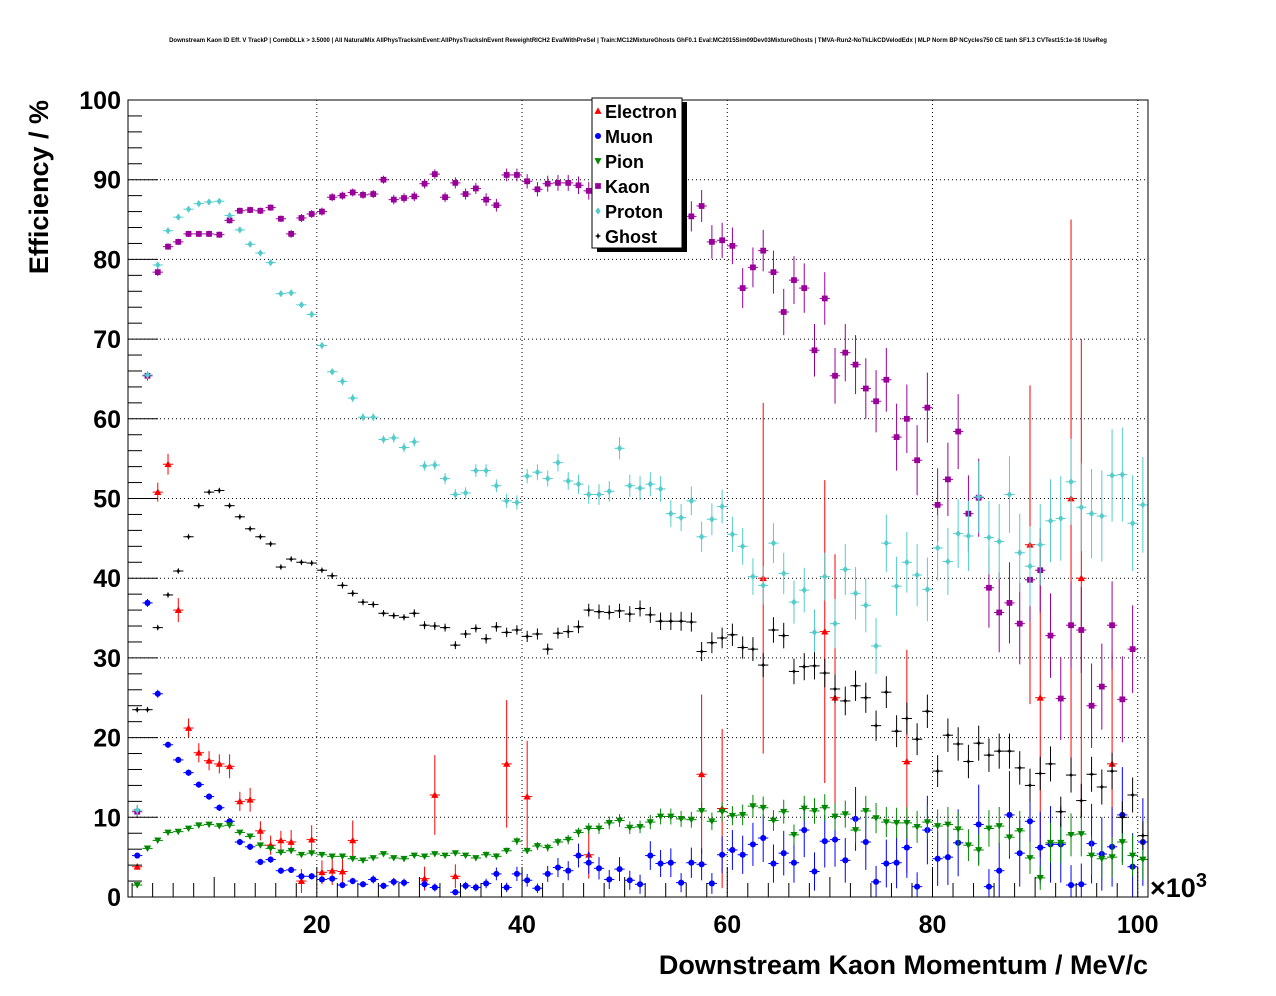  What do you see at coordinates (1173, 888) in the screenshot?
I see `x-axis-multiplier-base: ×10` at bounding box center [1173, 888].